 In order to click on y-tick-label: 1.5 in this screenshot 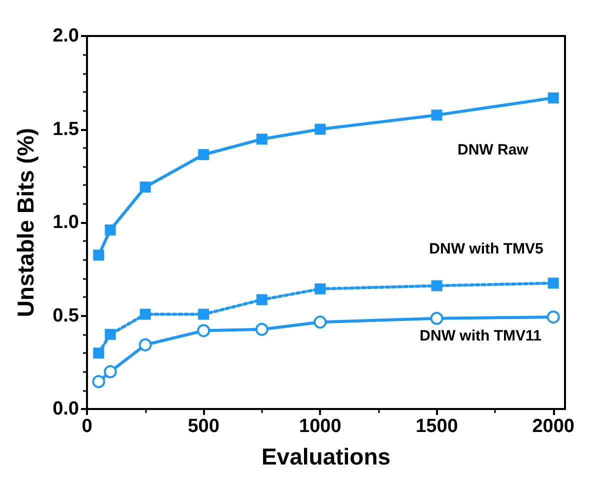, I will do `click(66, 129)`.